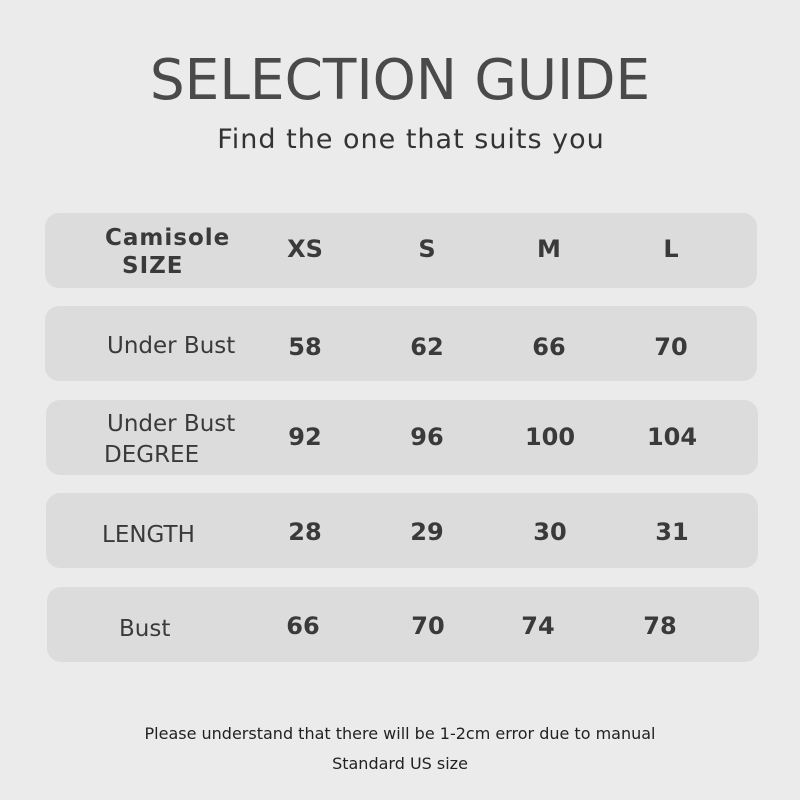 The height and width of the screenshot is (800, 800). What do you see at coordinates (660, 626) in the screenshot?
I see `value-cell: 78` at bounding box center [660, 626].